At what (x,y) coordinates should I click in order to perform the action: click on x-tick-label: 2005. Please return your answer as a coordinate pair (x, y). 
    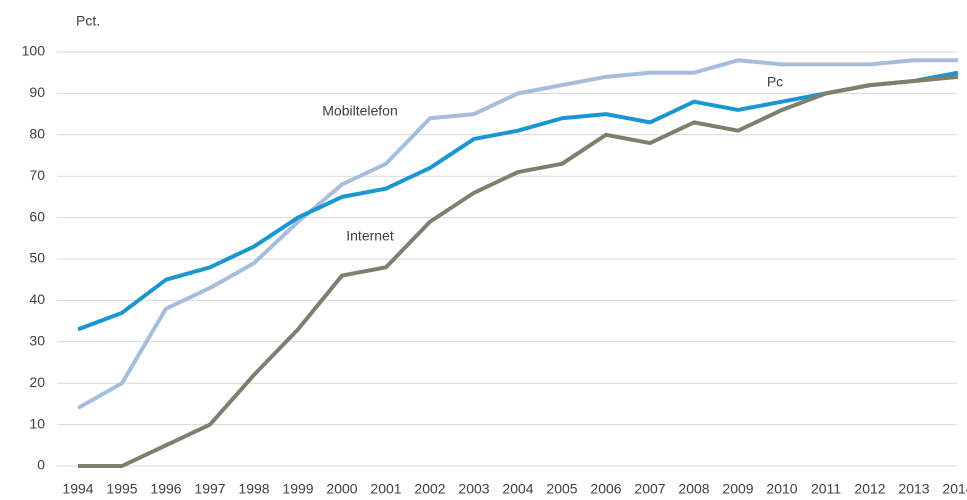
    Looking at the image, I should click on (561, 489).